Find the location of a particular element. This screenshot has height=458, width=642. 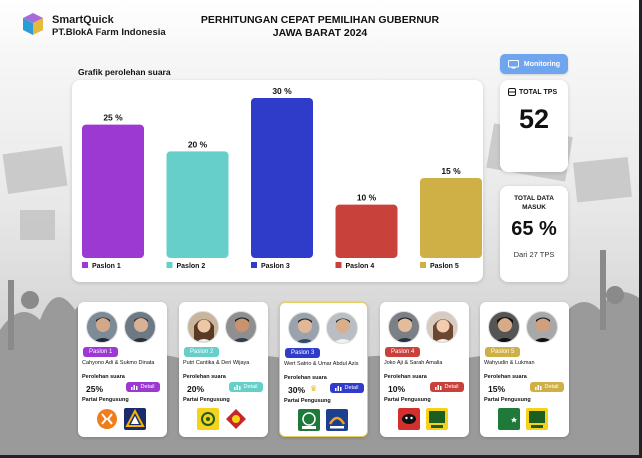

ppp-logo-icon is located at coordinates (509, 419).